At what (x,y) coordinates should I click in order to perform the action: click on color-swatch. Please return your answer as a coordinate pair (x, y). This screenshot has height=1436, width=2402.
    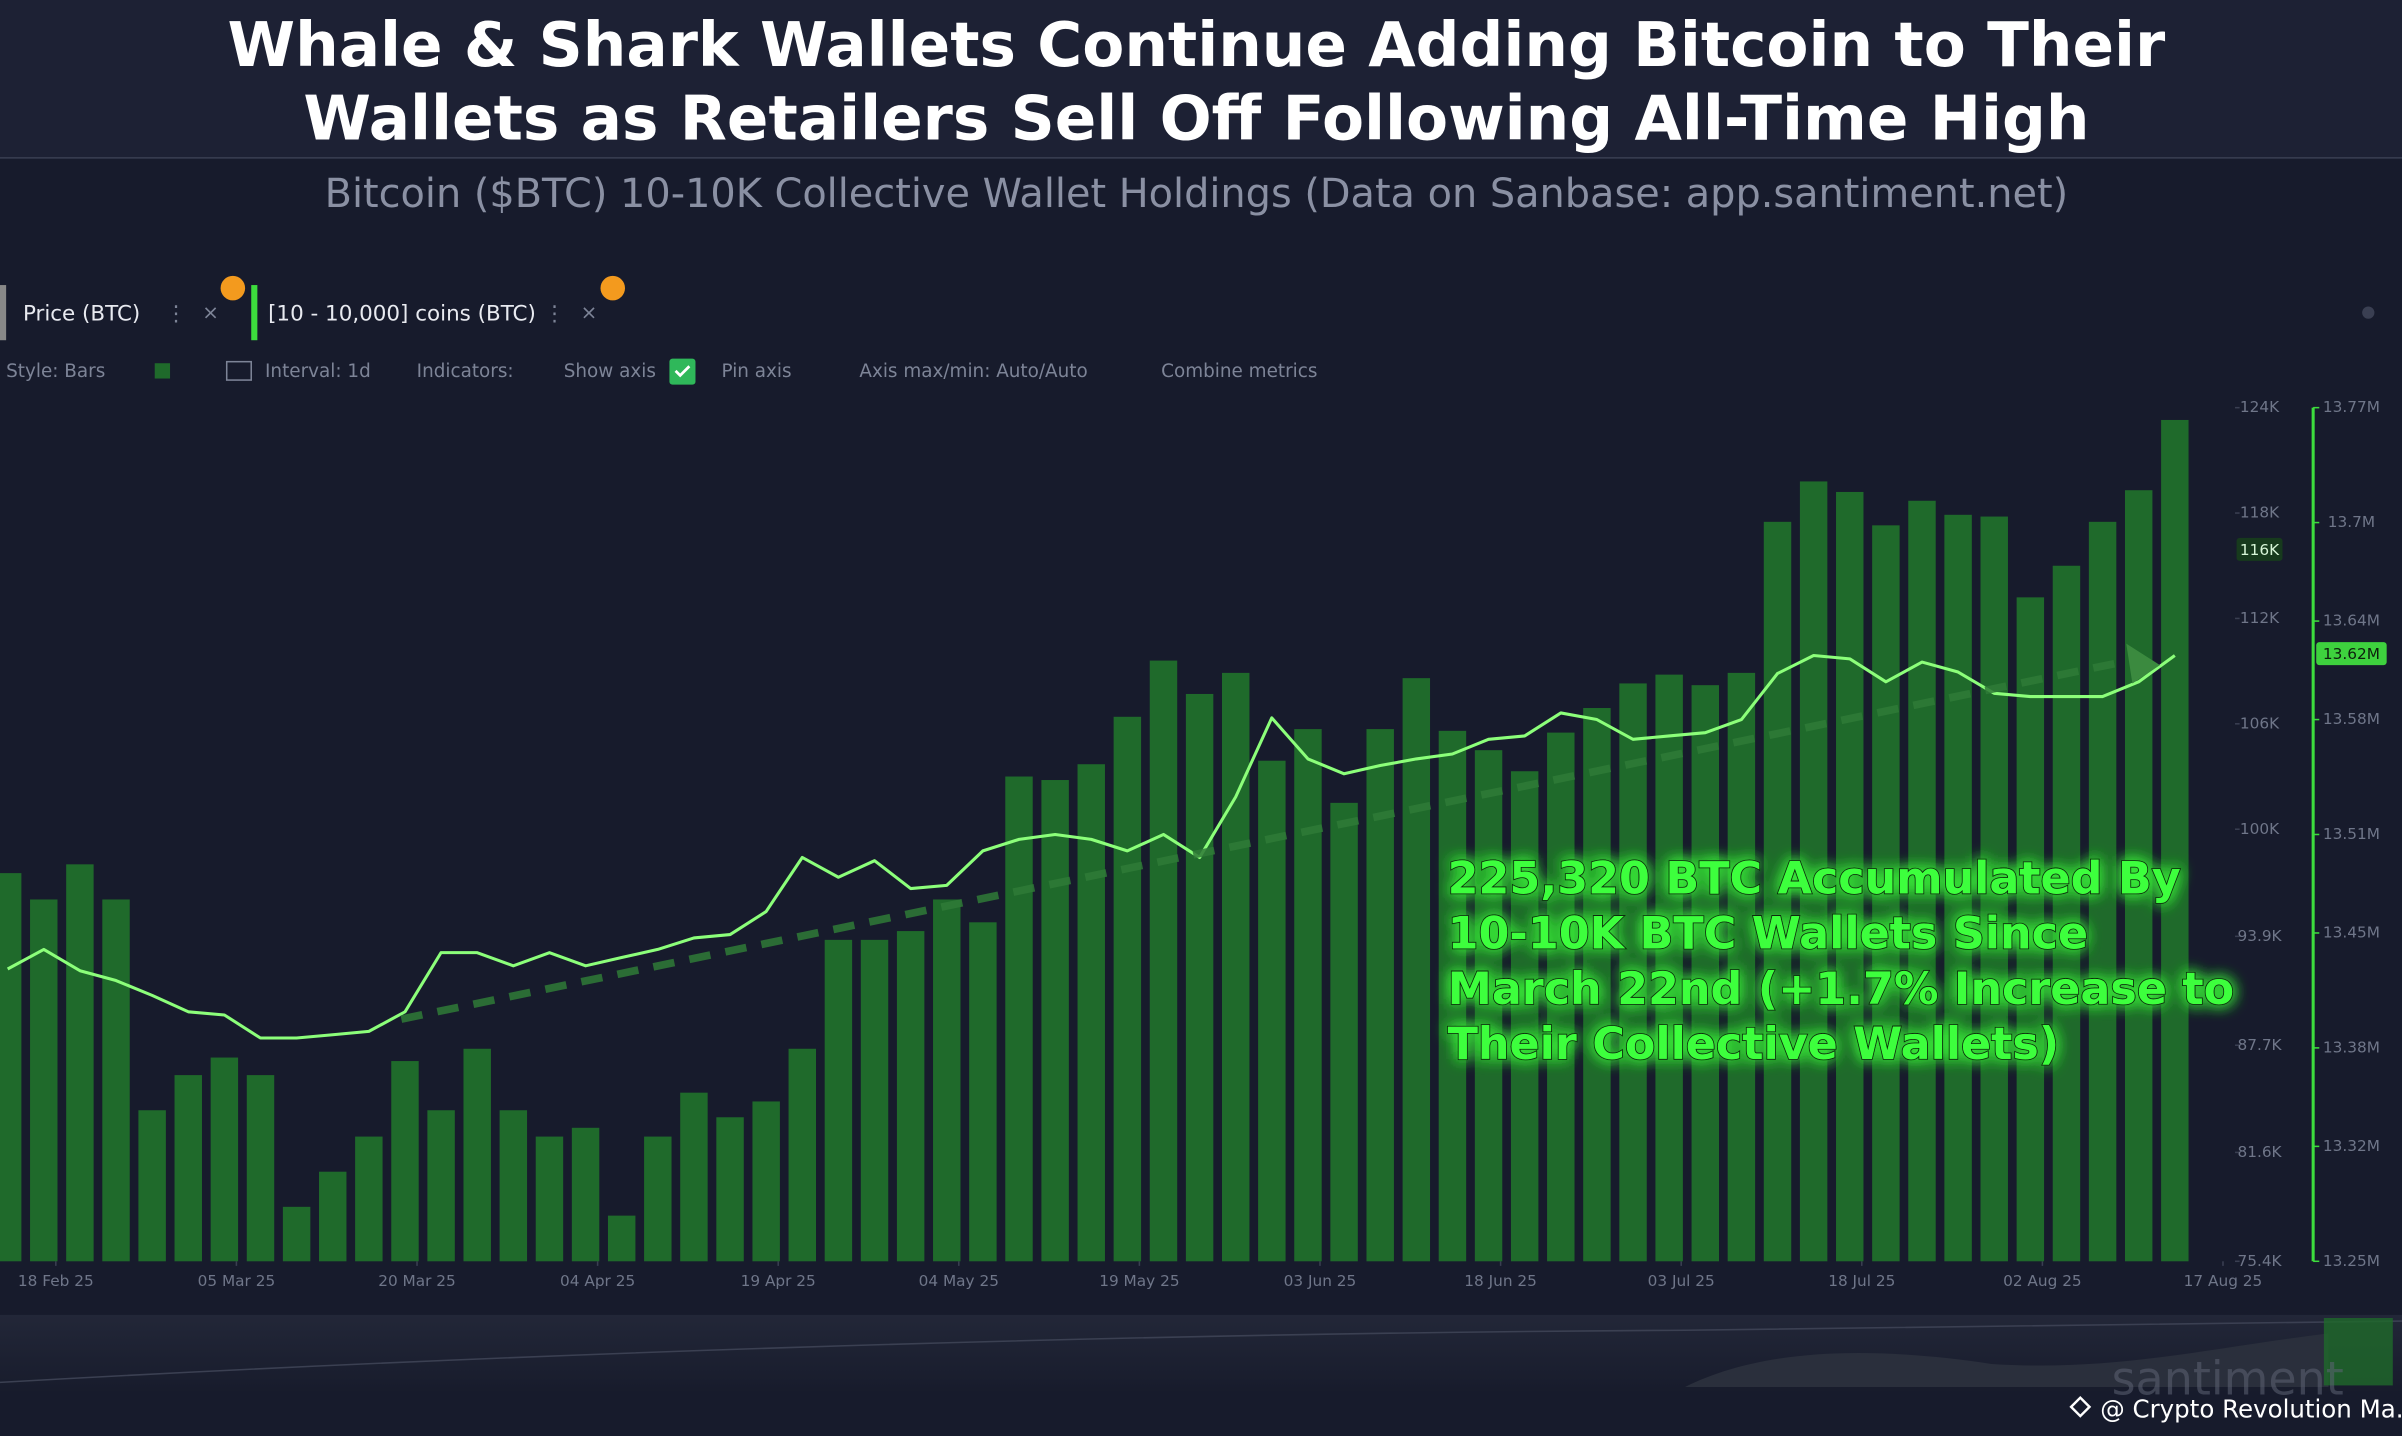
    Looking at the image, I should click on (162, 371).